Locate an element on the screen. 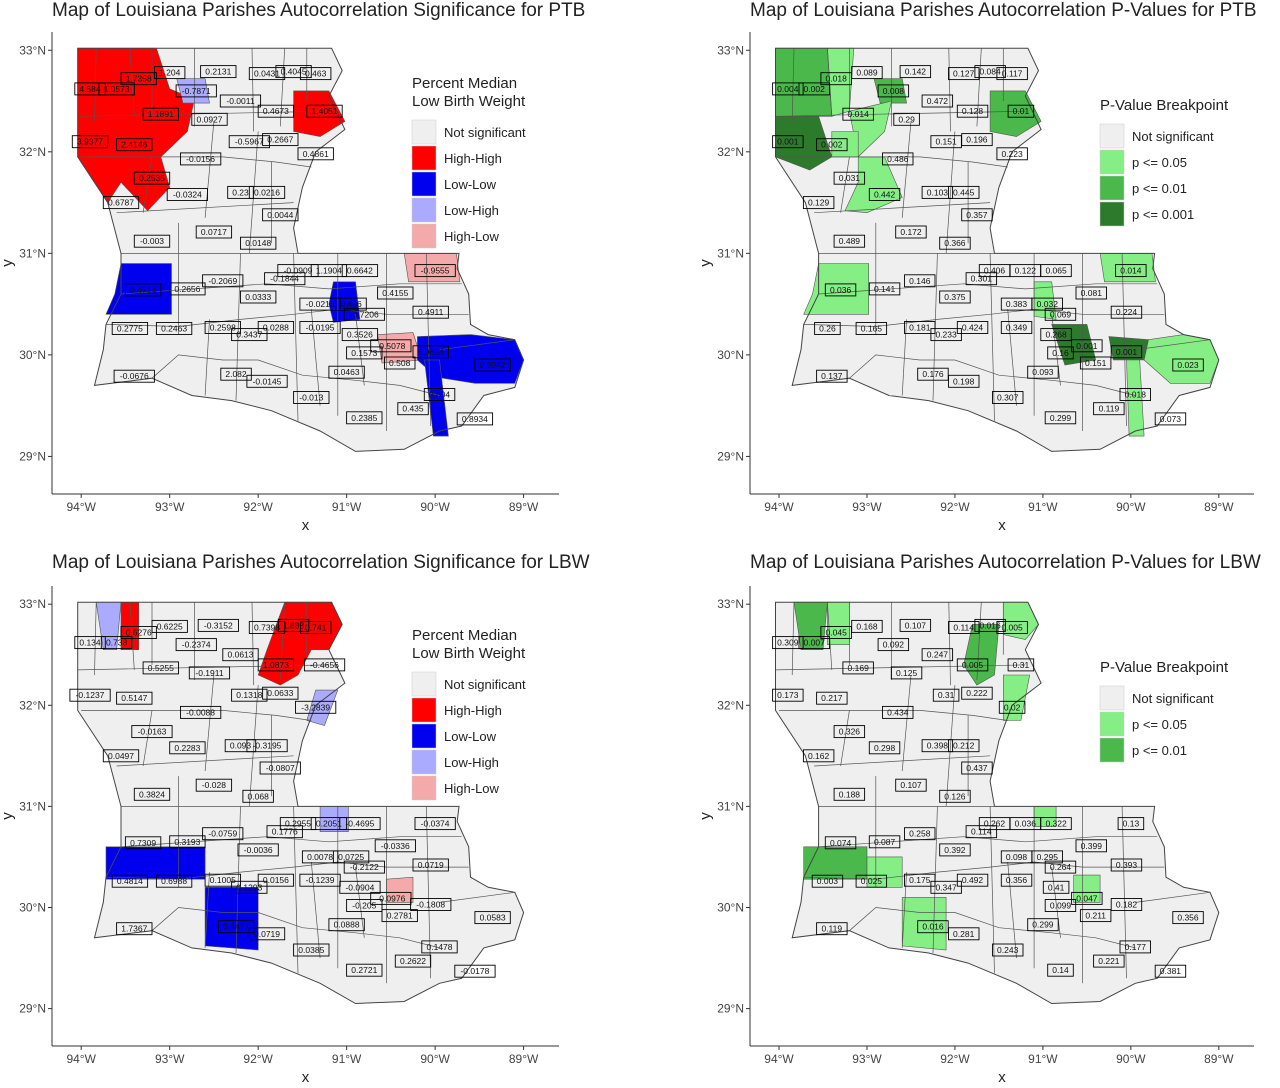 The image size is (1280, 1088). parish-value-label: -0.0145 is located at coordinates (267, 381).